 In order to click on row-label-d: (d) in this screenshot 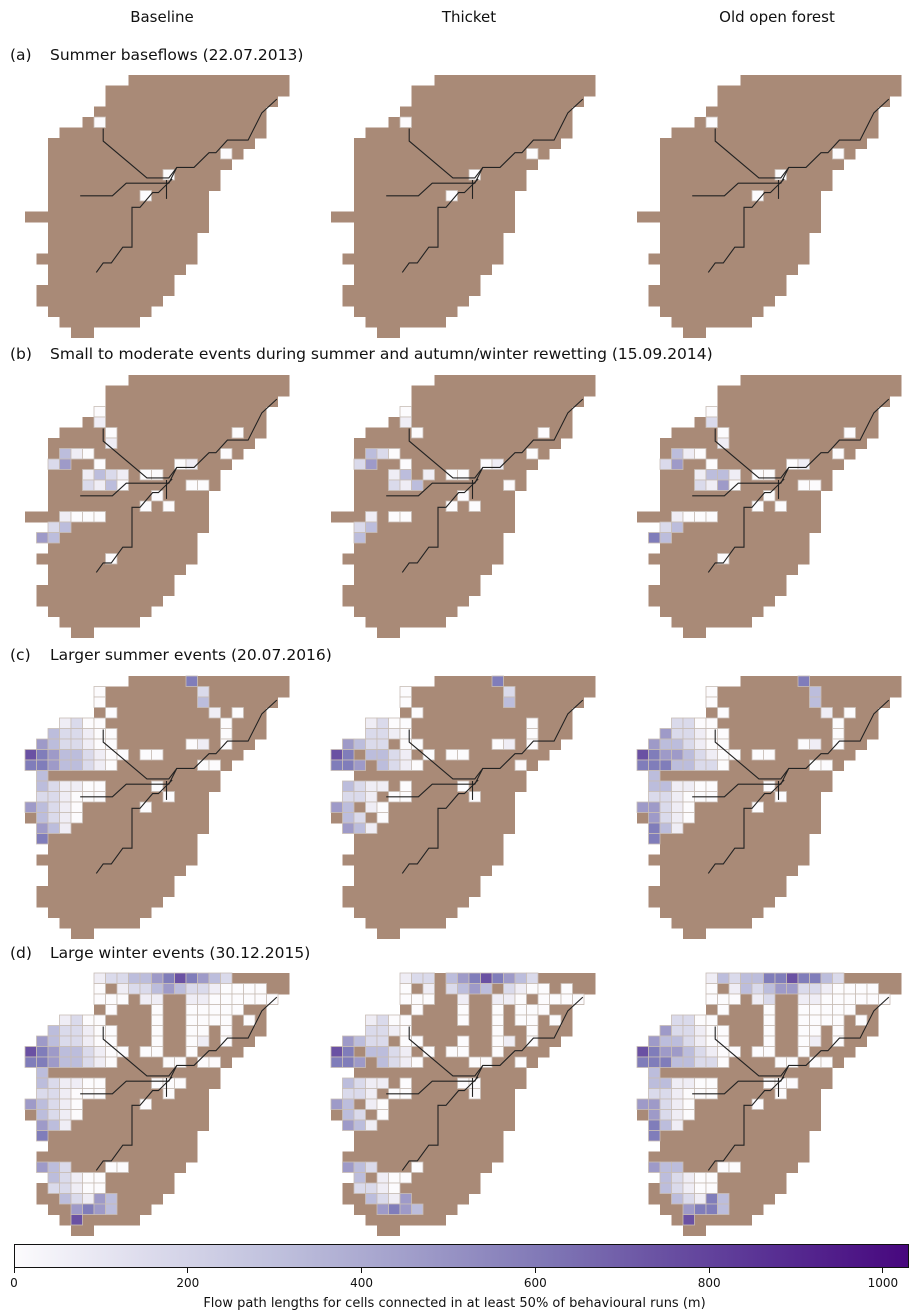, I will do `click(21, 953)`.